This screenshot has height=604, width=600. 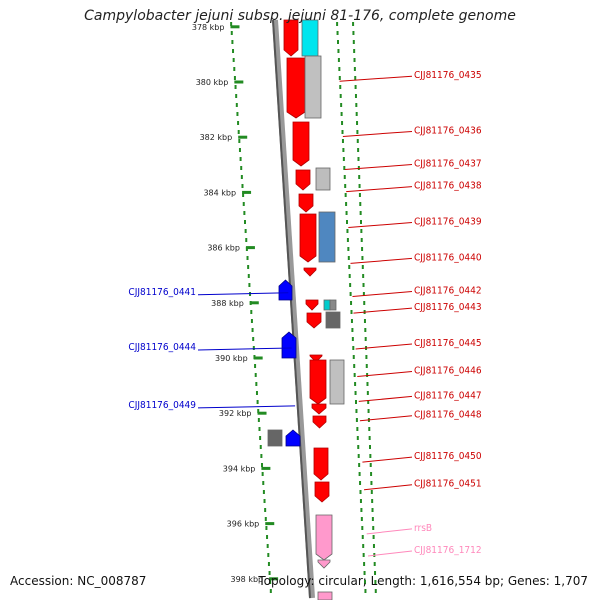 I want to click on gene-label: CJJ81176_0450, so click(x=448, y=456).